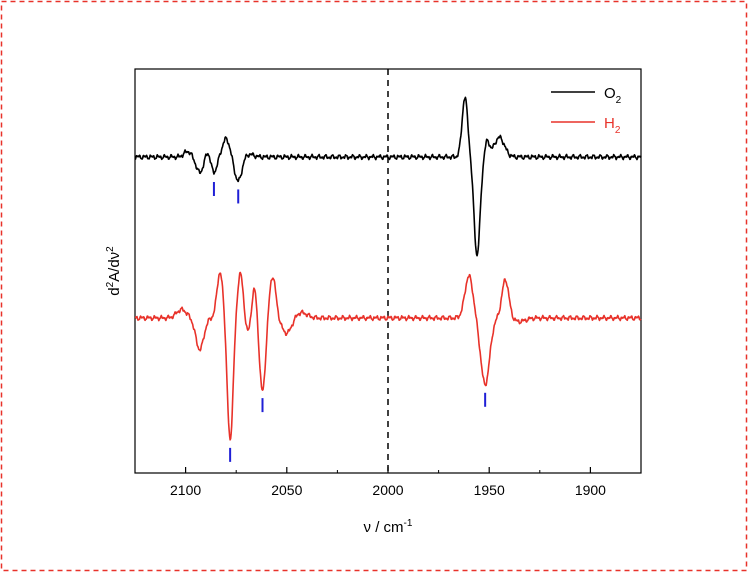  I want to click on x-tick-label: 2000, so click(387, 490).